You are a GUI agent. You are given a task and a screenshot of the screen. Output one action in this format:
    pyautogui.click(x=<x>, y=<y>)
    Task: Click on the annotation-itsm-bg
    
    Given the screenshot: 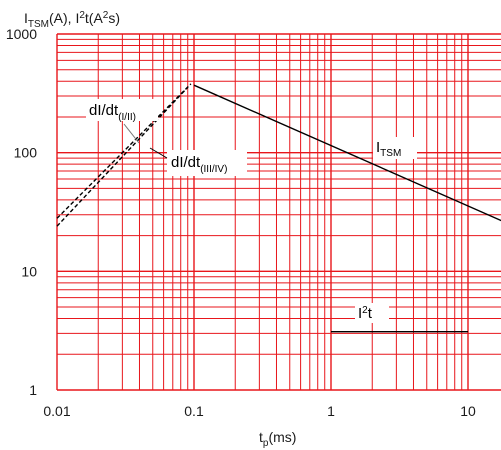 What is the action you would take?
    pyautogui.click(x=395, y=148)
    